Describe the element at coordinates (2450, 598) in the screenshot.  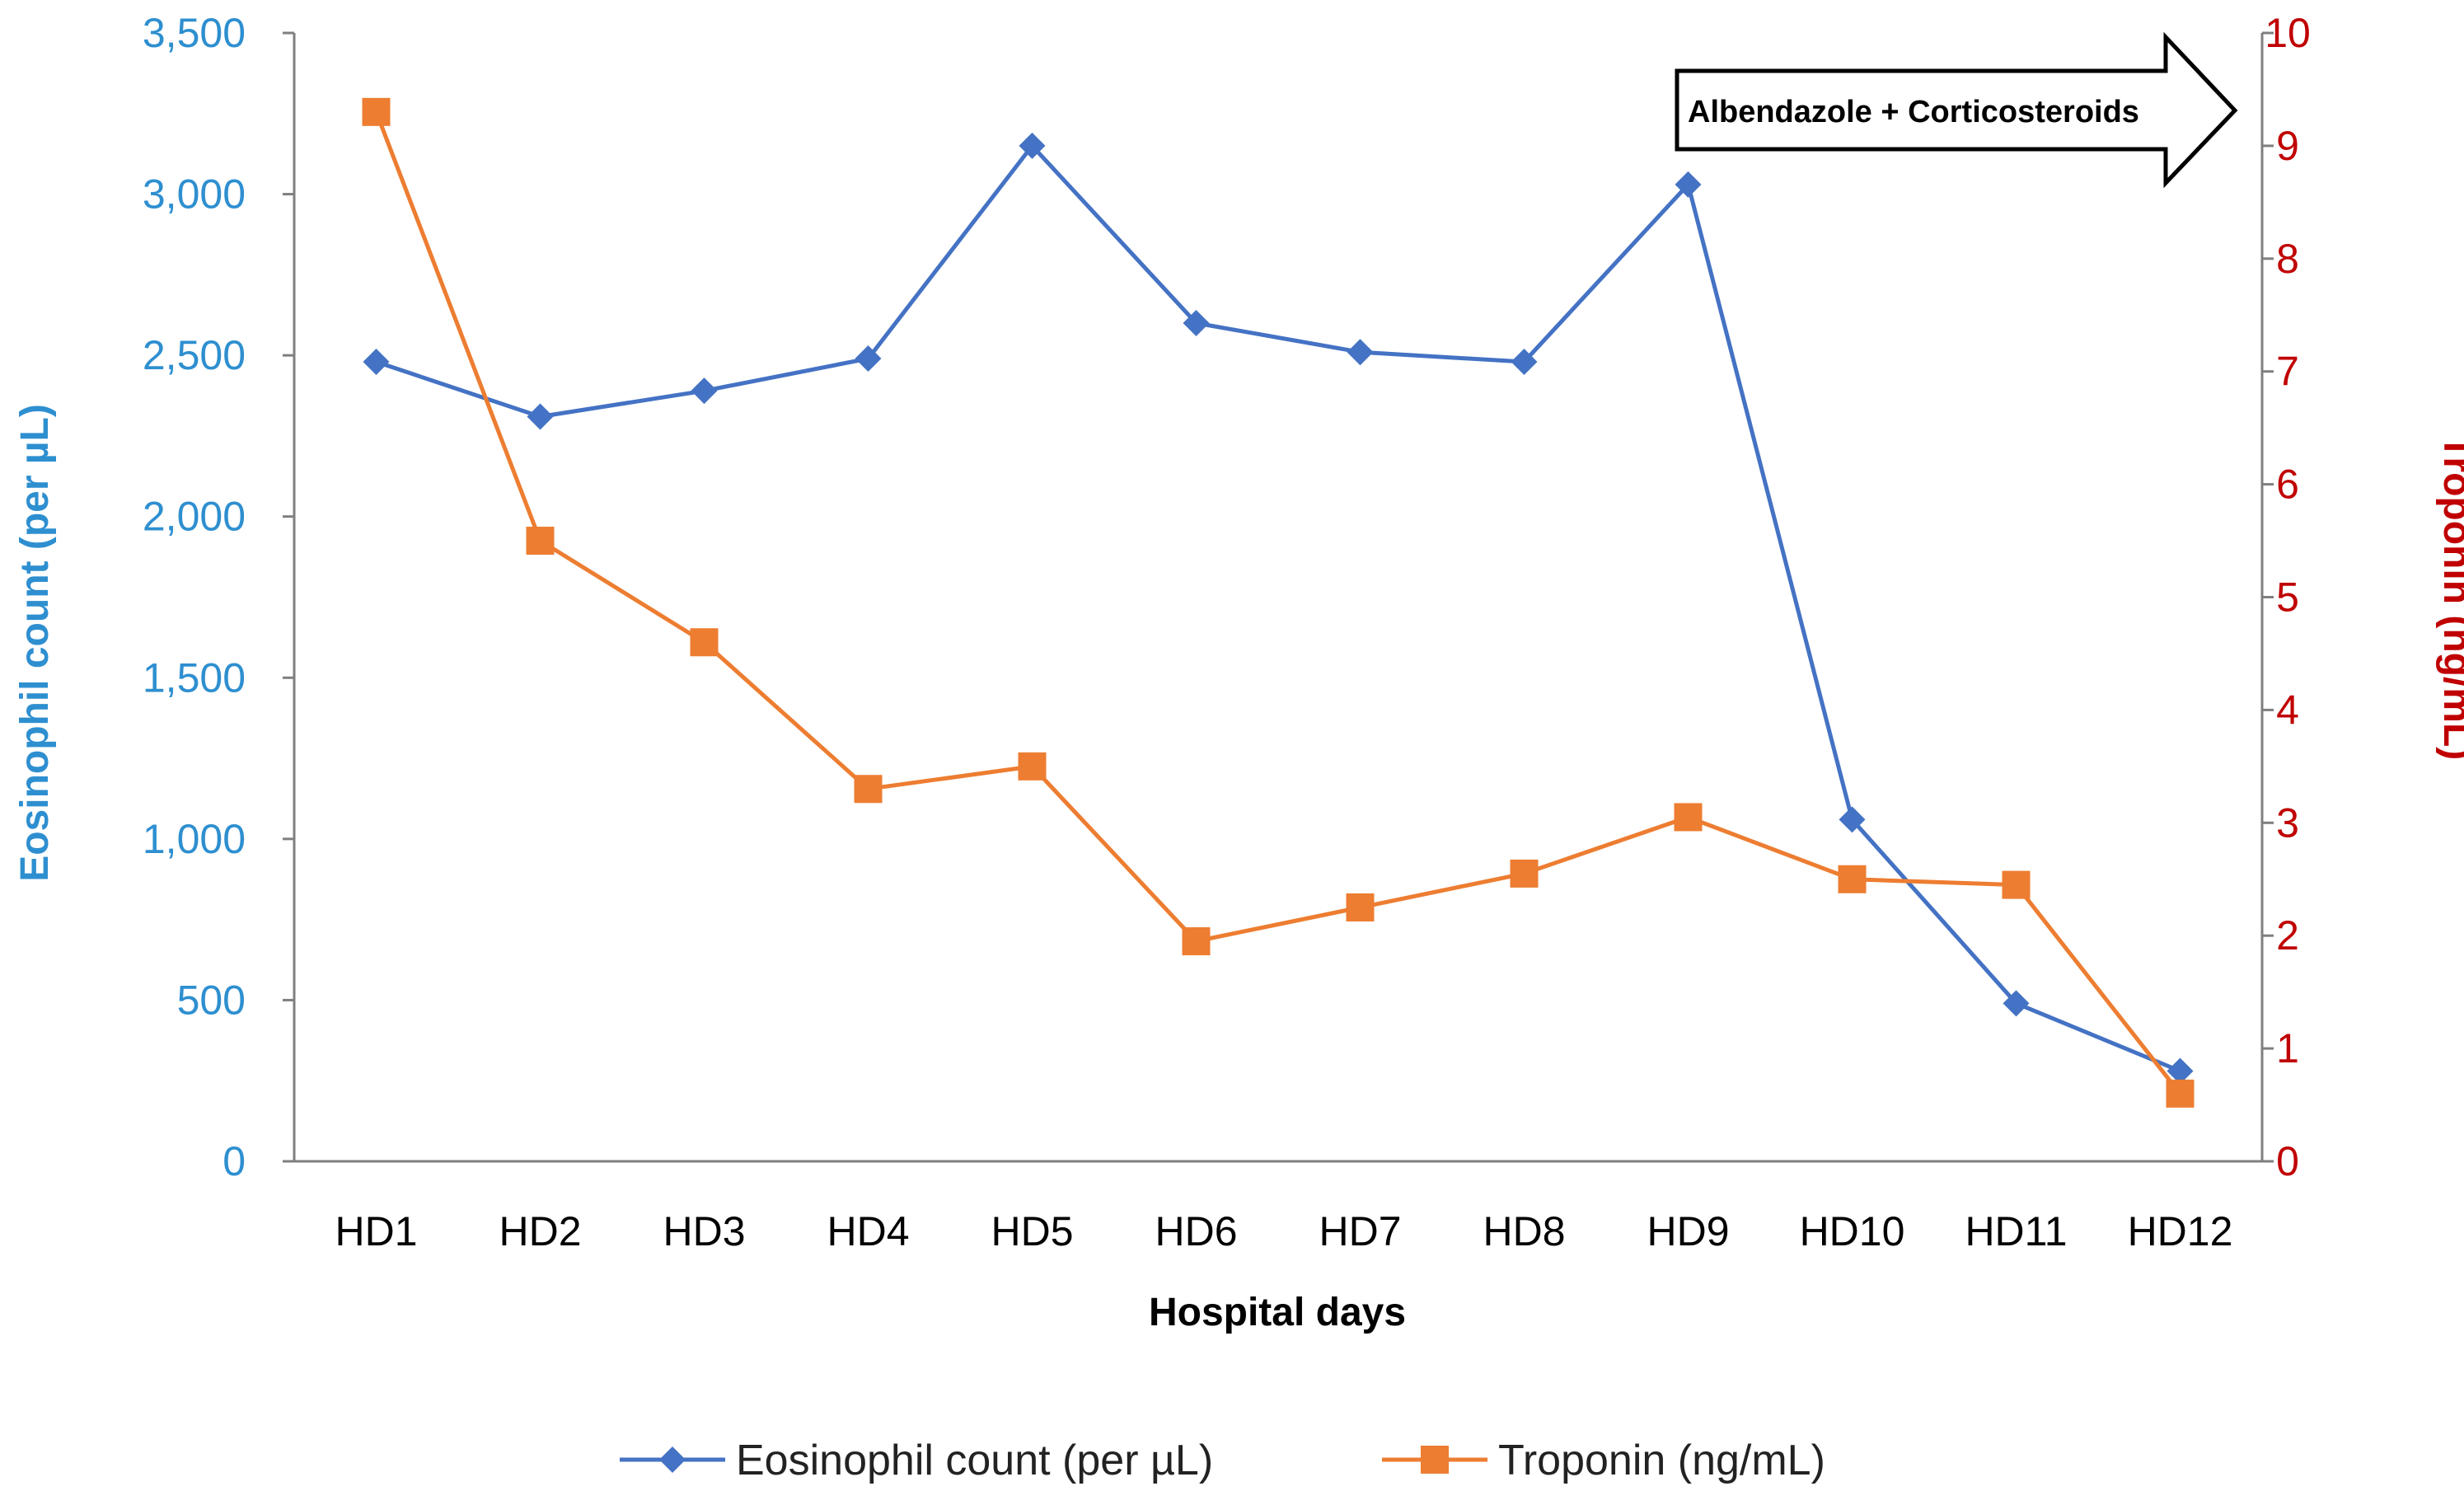
I see `right-axis-title: Troponin (ng/mL)` at that location.